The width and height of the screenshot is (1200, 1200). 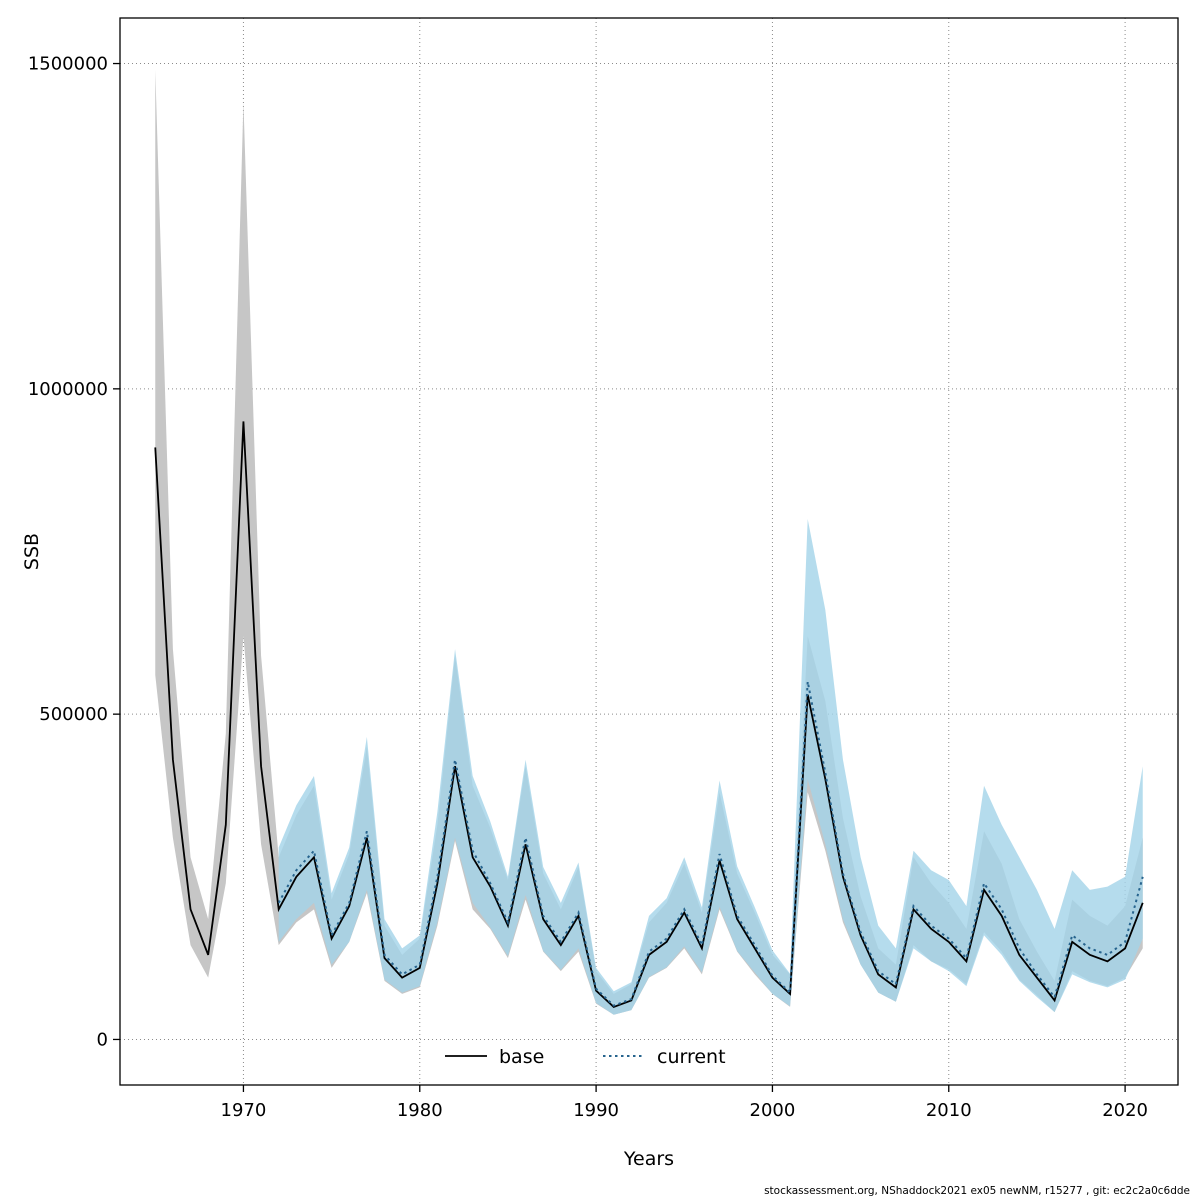 What do you see at coordinates (32, 551) in the screenshot?
I see `y-axis-title: SSB` at bounding box center [32, 551].